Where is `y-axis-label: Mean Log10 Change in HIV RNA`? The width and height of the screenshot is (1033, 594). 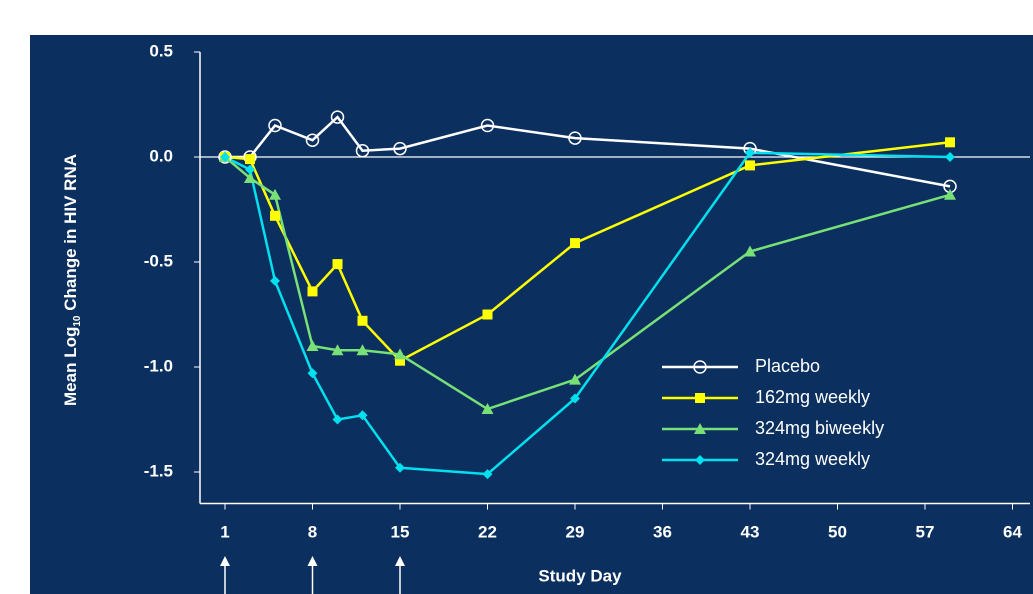 y-axis-label: Mean Log10 Change in HIV RNA is located at coordinates (71, 280).